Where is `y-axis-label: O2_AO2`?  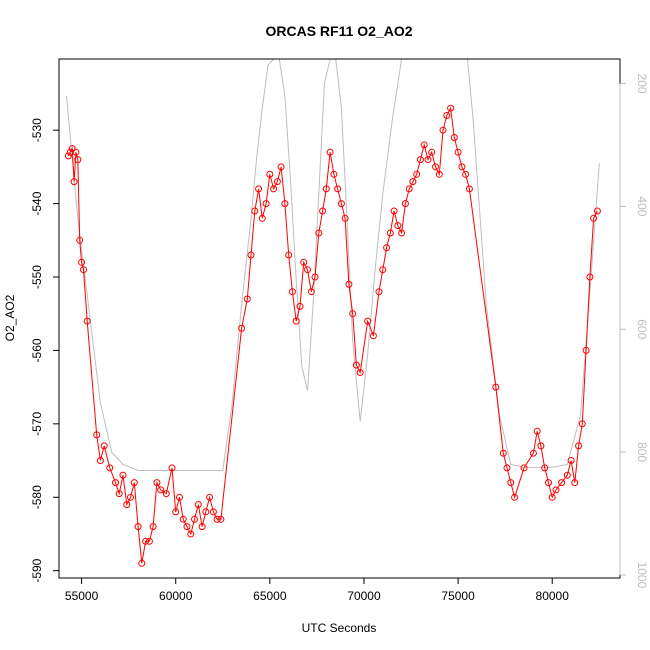
y-axis-label: O2_AO2 is located at coordinates (10, 317).